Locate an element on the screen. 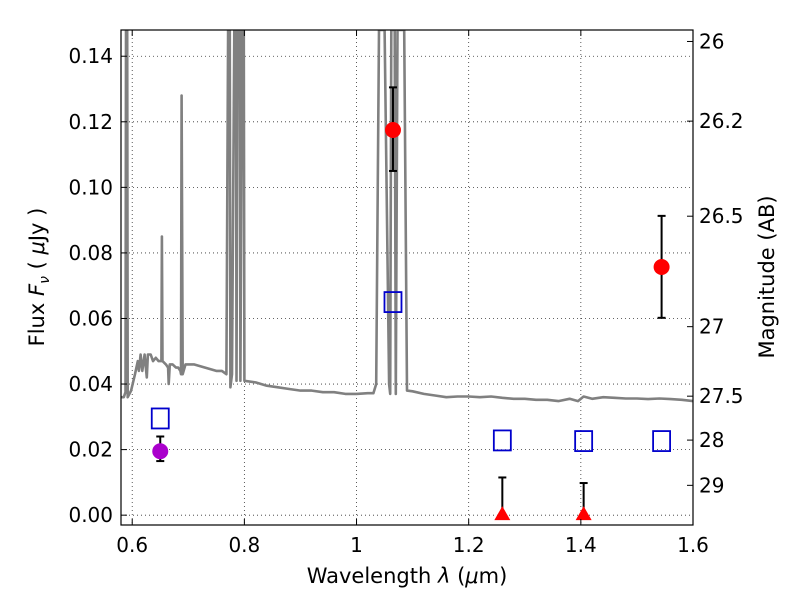  y-tick-label: 0.02 is located at coordinates (90, 450).